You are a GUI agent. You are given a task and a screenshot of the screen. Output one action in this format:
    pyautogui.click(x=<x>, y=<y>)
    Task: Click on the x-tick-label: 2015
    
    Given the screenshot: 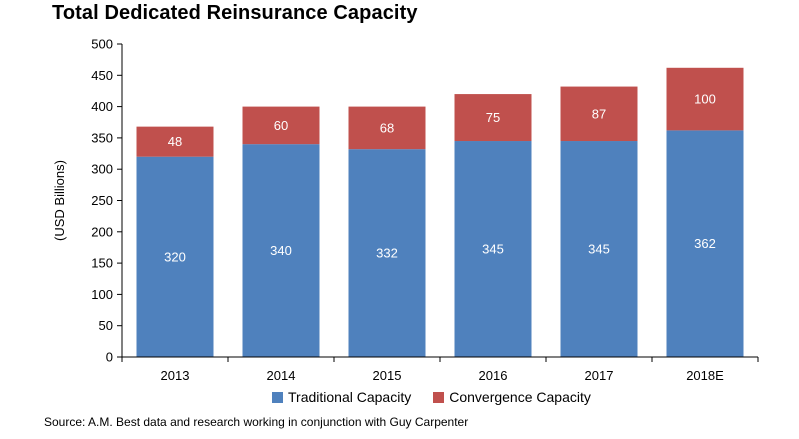 What is the action you would take?
    pyautogui.click(x=387, y=375)
    